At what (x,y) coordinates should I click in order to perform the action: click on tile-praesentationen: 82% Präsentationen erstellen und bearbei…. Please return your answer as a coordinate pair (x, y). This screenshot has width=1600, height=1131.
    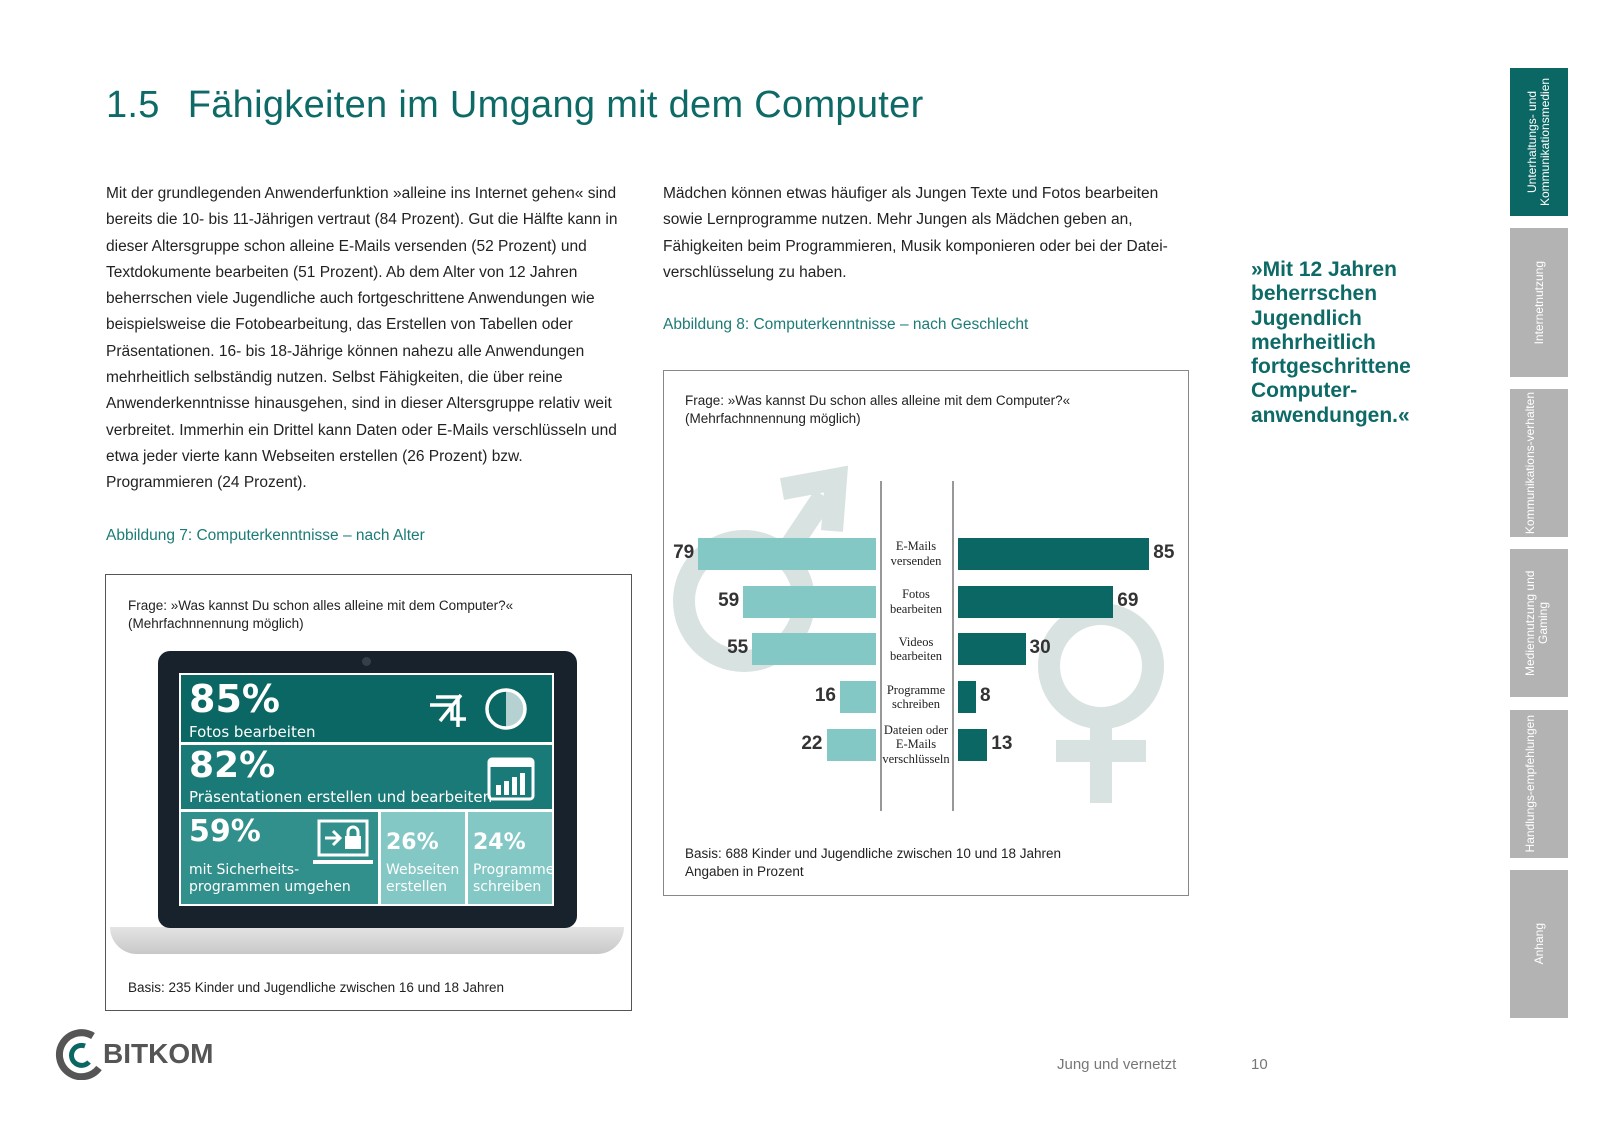
    Looking at the image, I should click on (366, 777).